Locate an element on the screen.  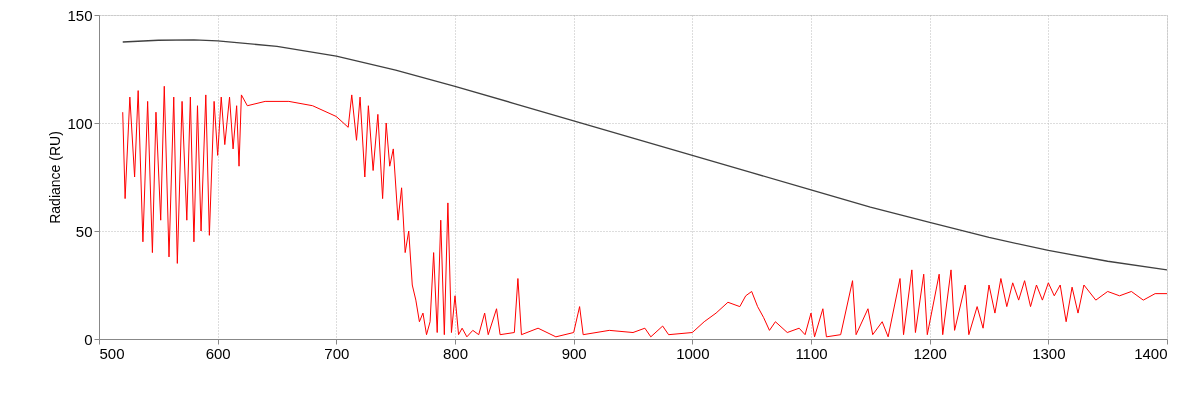
x-tick-label: 1300 is located at coordinates (1049, 353).